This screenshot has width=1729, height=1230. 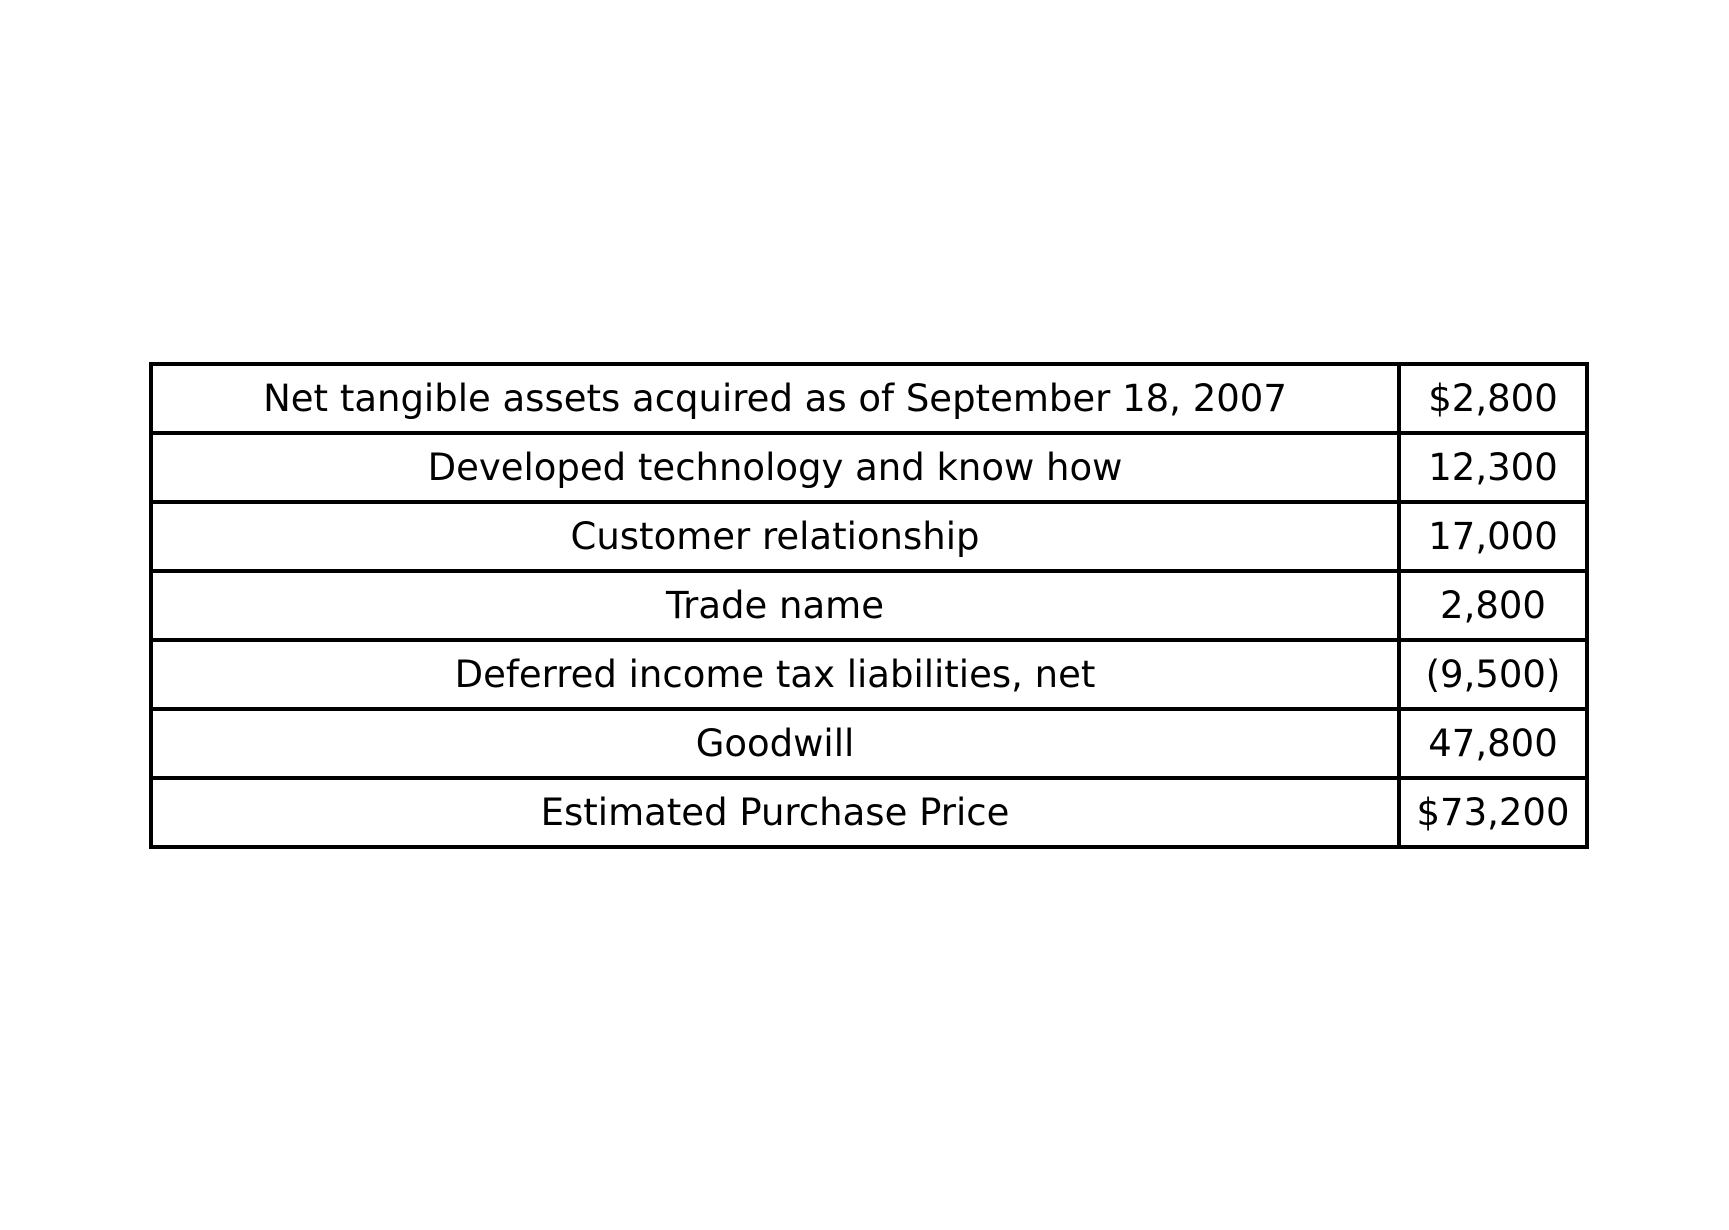 I want to click on row-value: 2,800, so click(x=1493, y=605).